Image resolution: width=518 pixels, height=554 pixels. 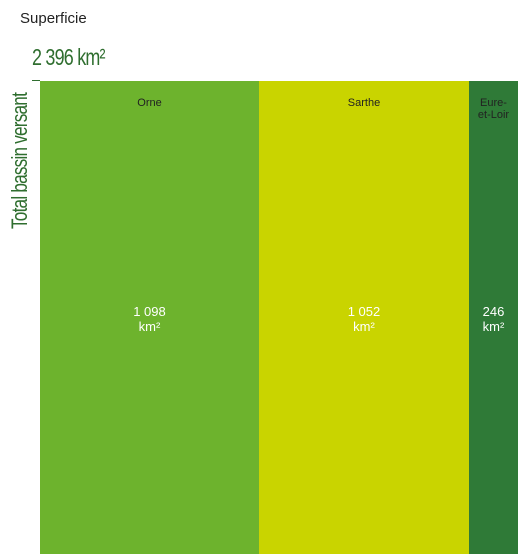 I want to click on segment-2: Eure-et-Loir 246 km², so click(x=493, y=317).